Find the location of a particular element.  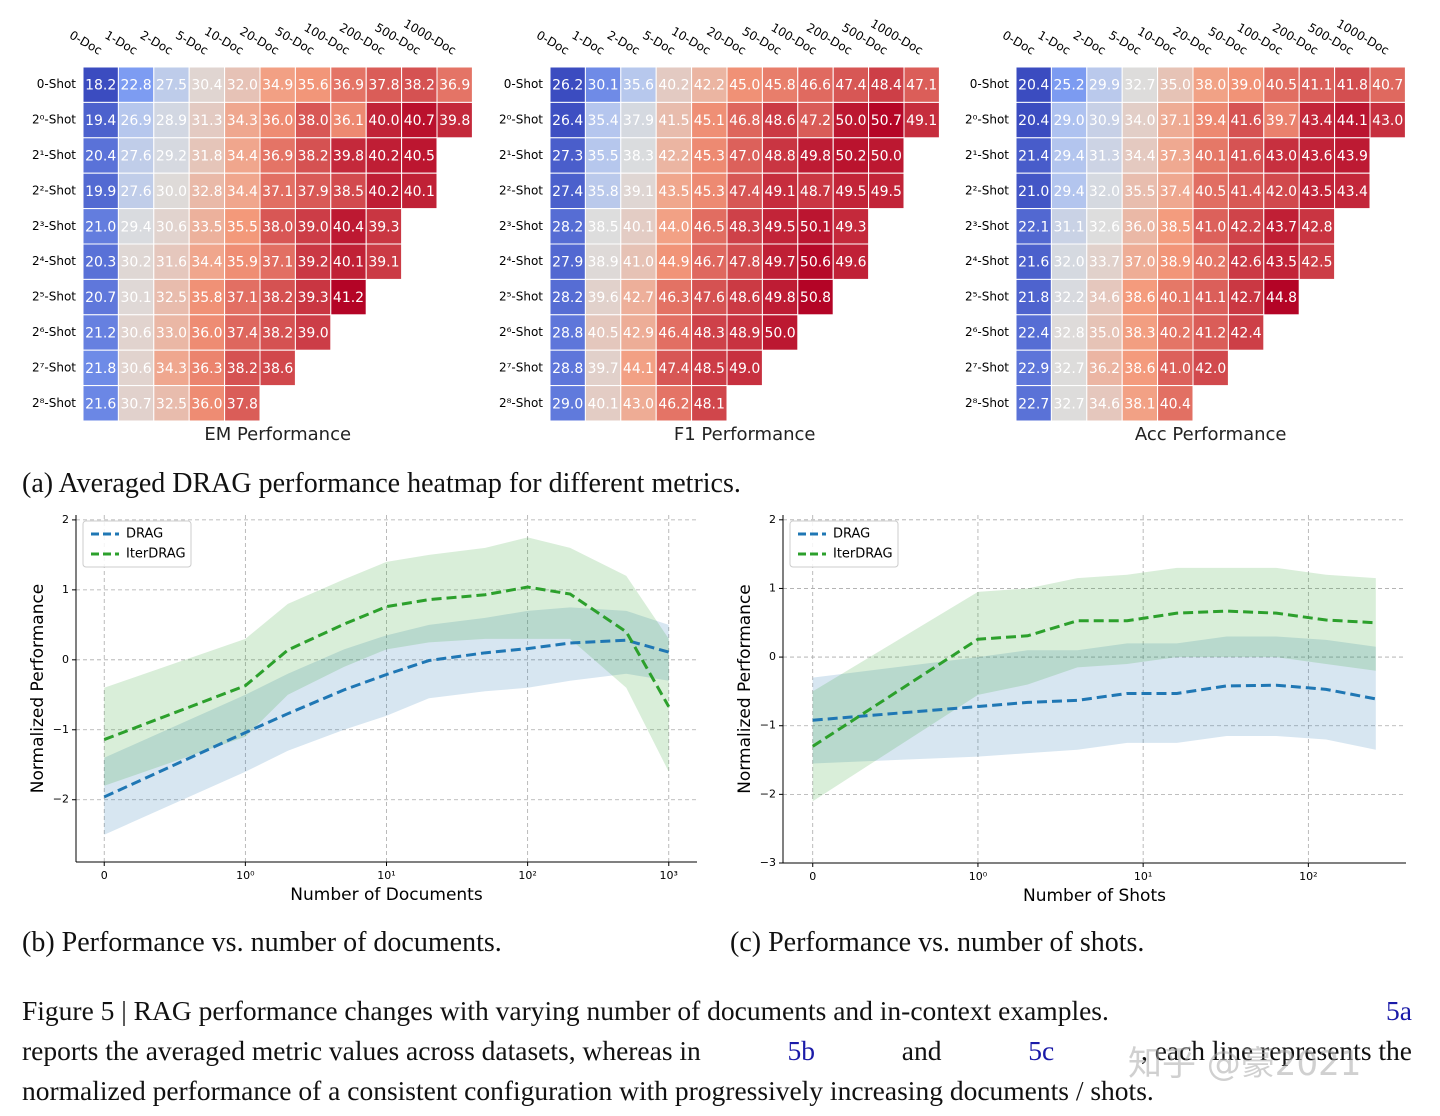

y-tick-label: 2²-Shot is located at coordinates (521, 190).